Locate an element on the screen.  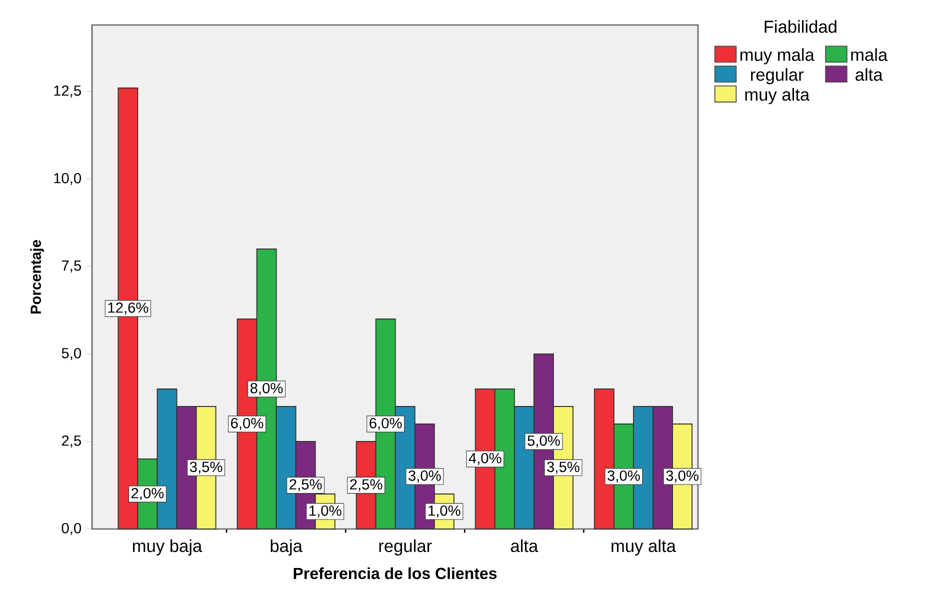
x-tick-label: alta is located at coordinates (524, 545).